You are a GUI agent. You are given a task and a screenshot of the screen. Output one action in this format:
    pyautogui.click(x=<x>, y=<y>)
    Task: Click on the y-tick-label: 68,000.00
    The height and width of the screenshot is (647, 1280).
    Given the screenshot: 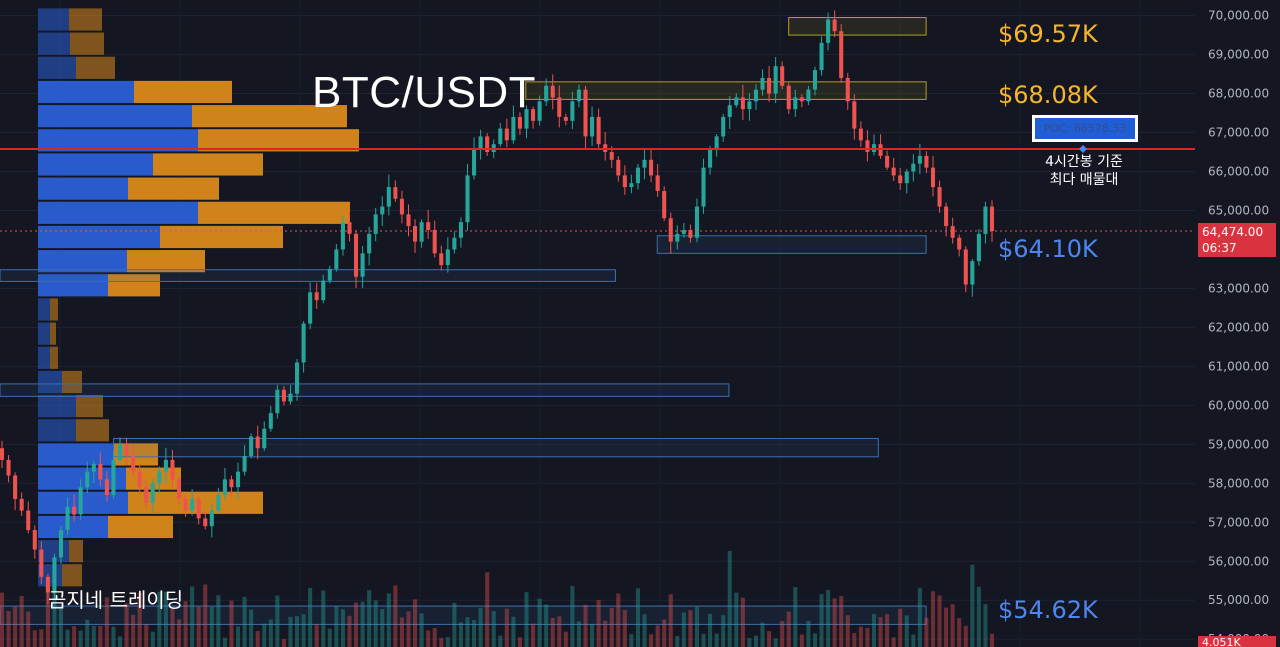 What is the action you would take?
    pyautogui.click(x=1238, y=94)
    